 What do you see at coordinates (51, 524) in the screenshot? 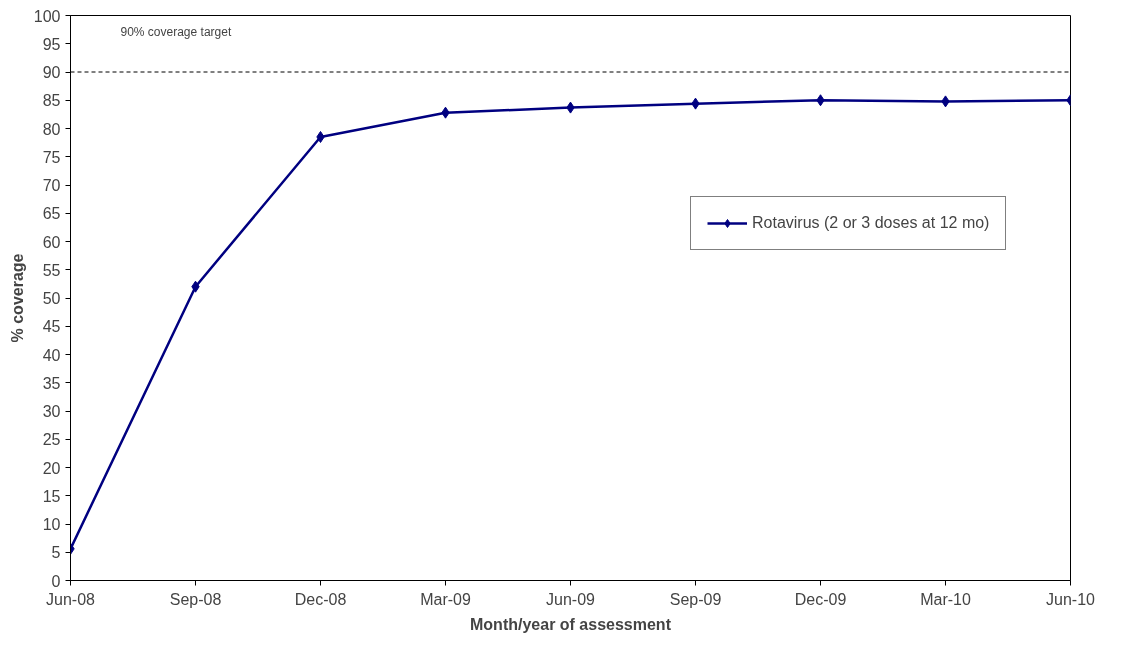
I see `y-tick-label: 10` at bounding box center [51, 524].